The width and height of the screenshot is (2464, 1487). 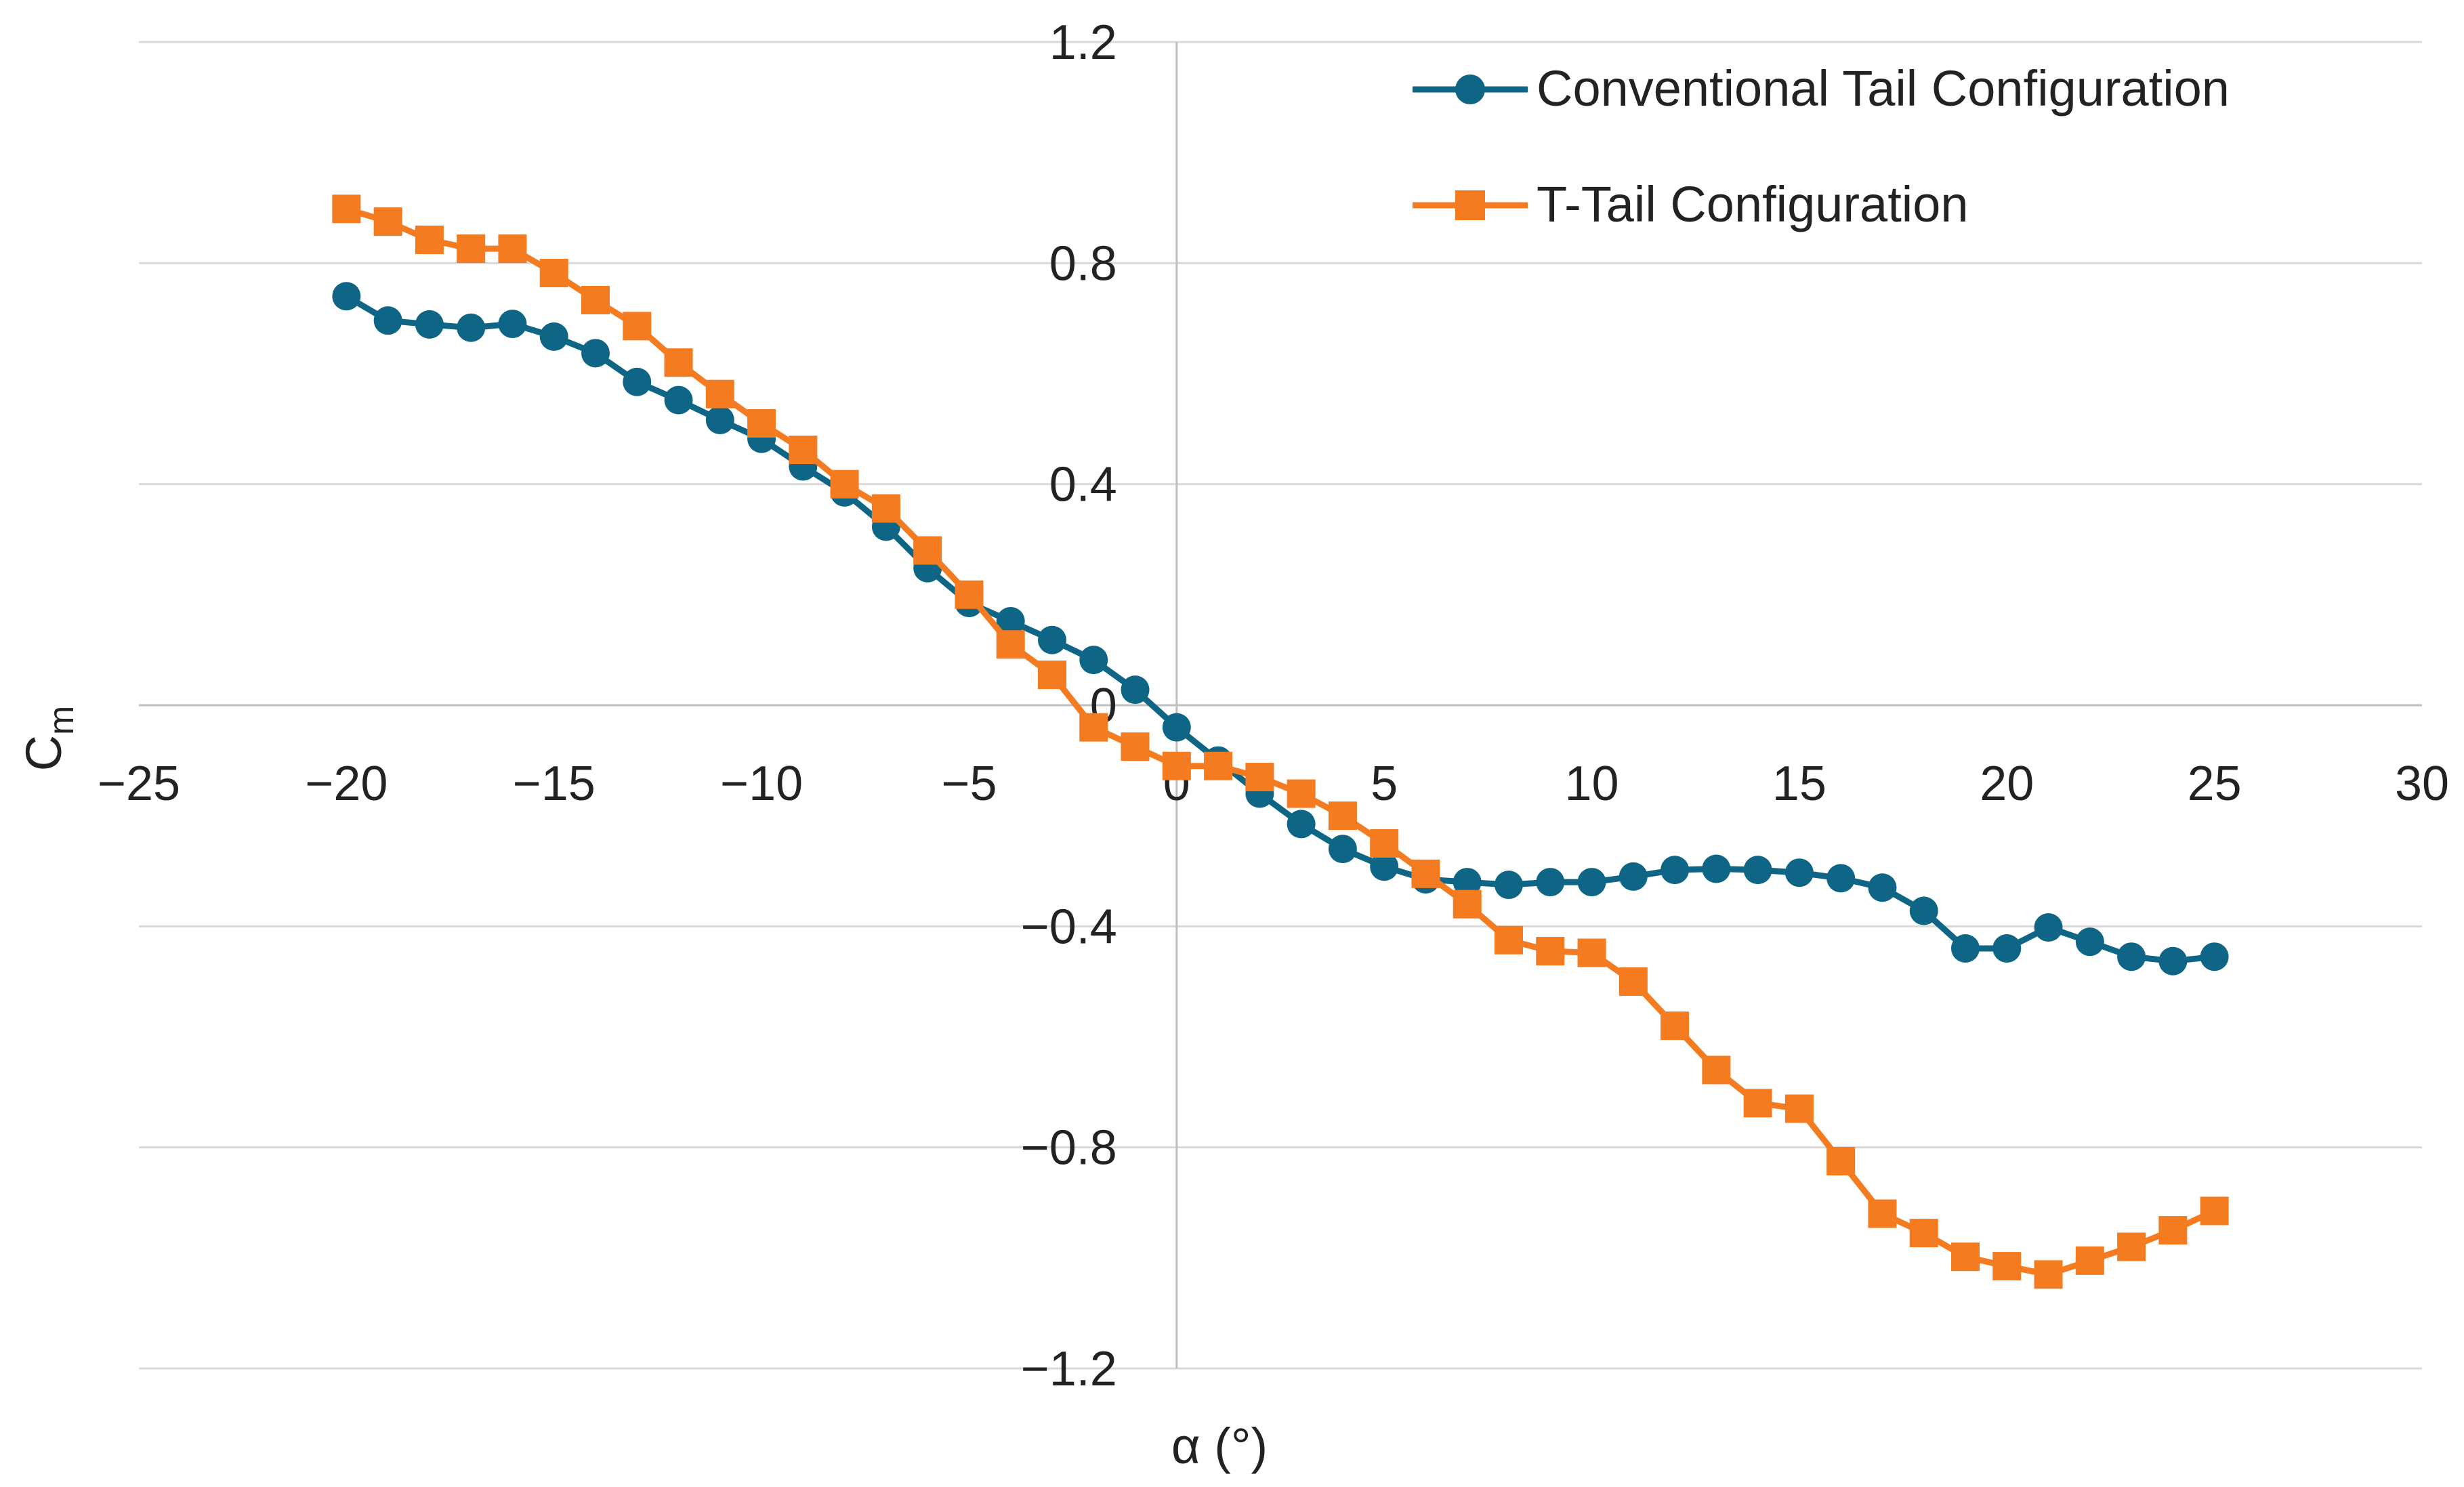 I want to click on y-axis-label: Cm, so click(x=48, y=739).